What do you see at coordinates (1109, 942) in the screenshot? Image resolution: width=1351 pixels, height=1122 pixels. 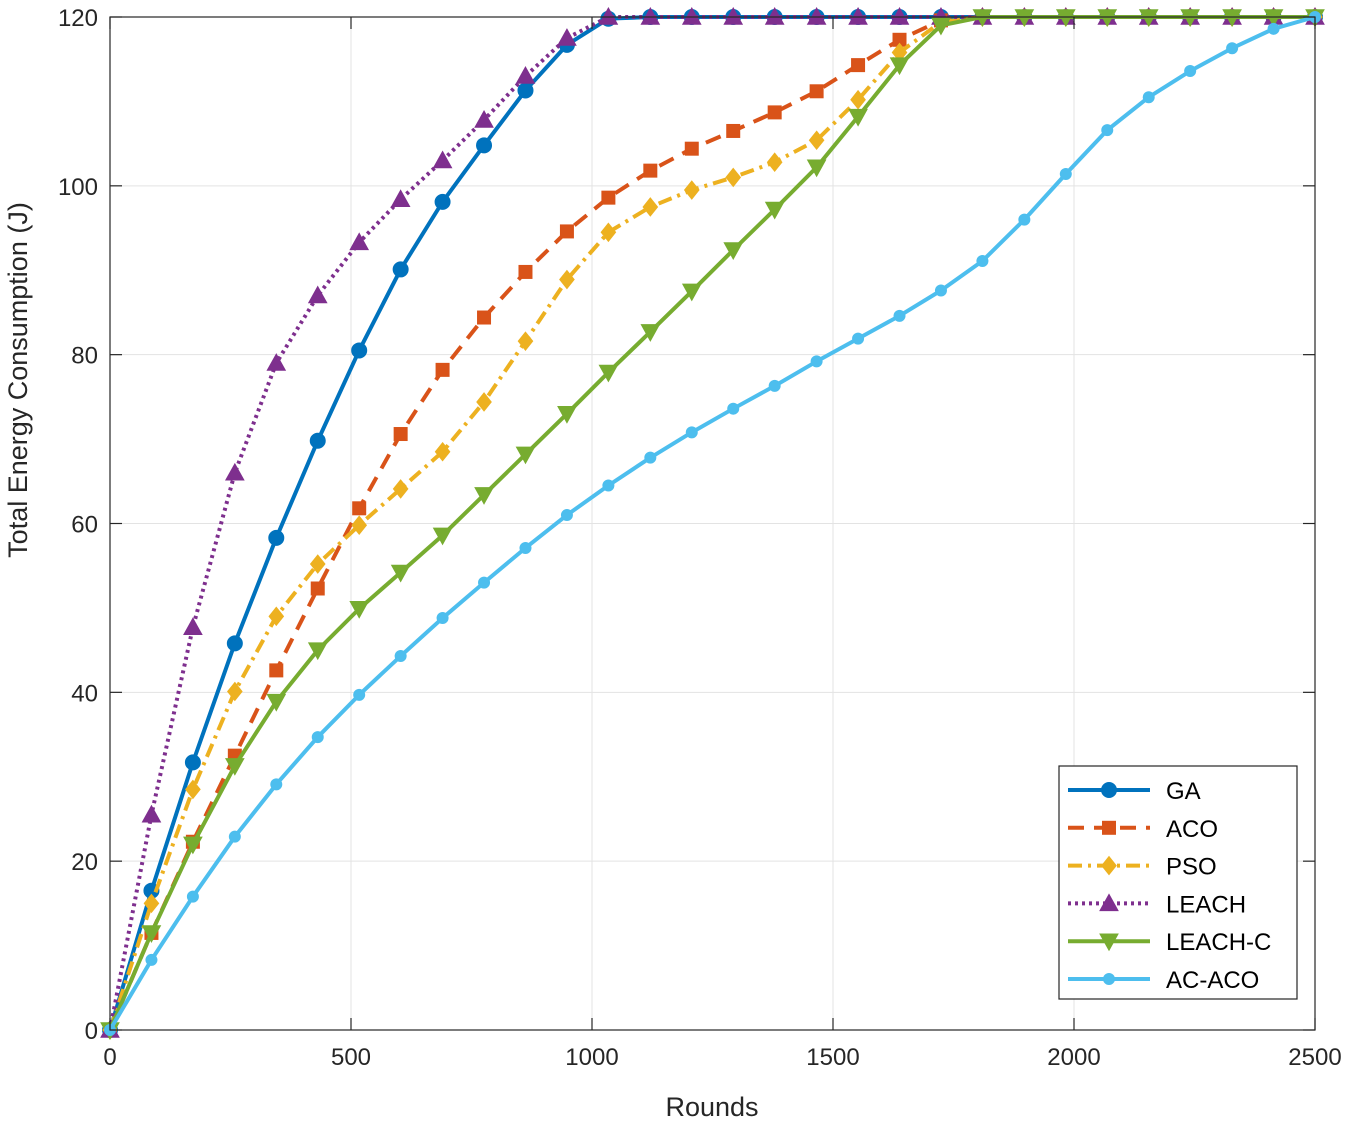 I see `legend-marker-leach-c` at bounding box center [1109, 942].